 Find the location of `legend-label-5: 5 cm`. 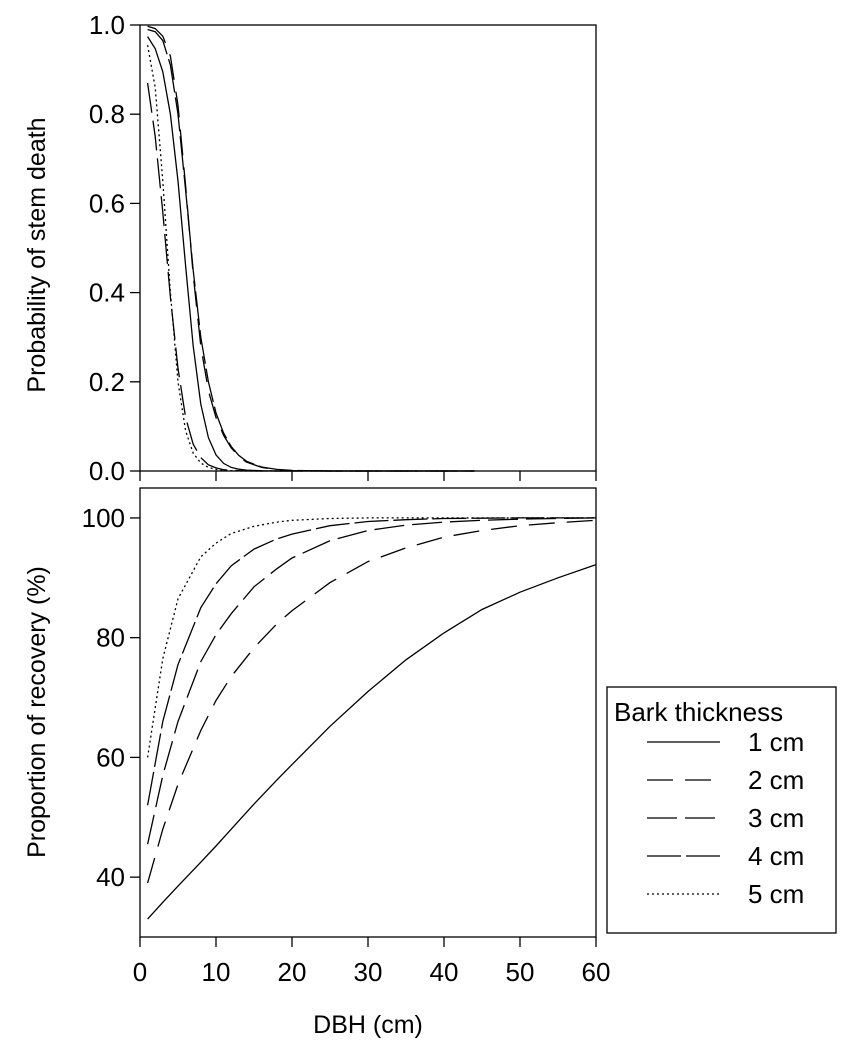

legend-label-5: 5 cm is located at coordinates (776, 894).